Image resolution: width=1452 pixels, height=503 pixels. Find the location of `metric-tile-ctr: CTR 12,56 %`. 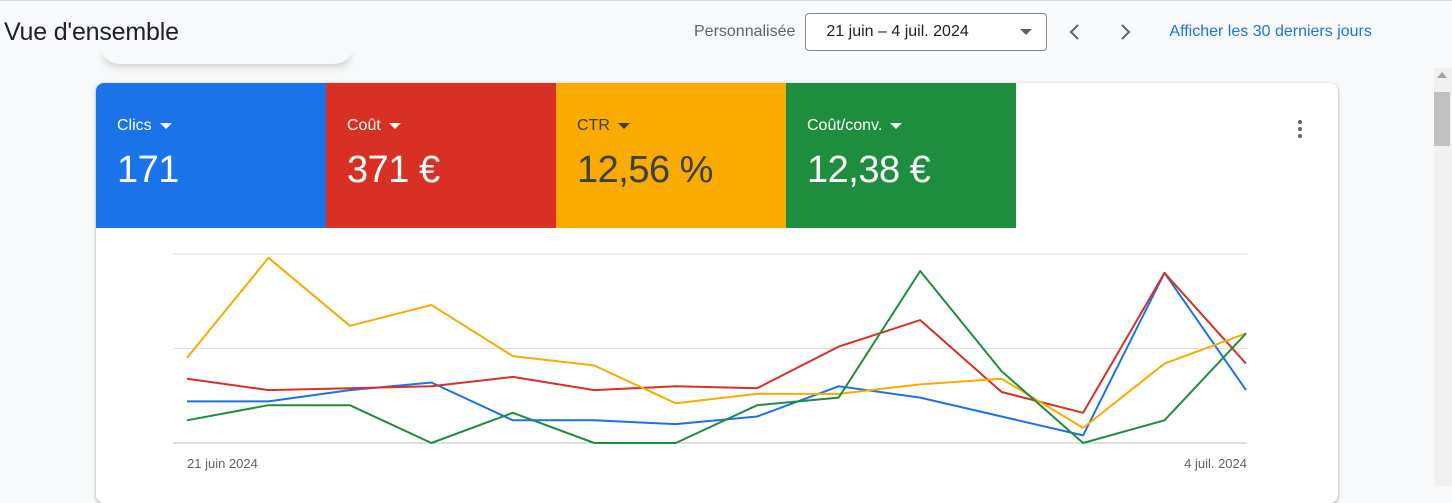

metric-tile-ctr: CTR 12,56 % is located at coordinates (671, 155).